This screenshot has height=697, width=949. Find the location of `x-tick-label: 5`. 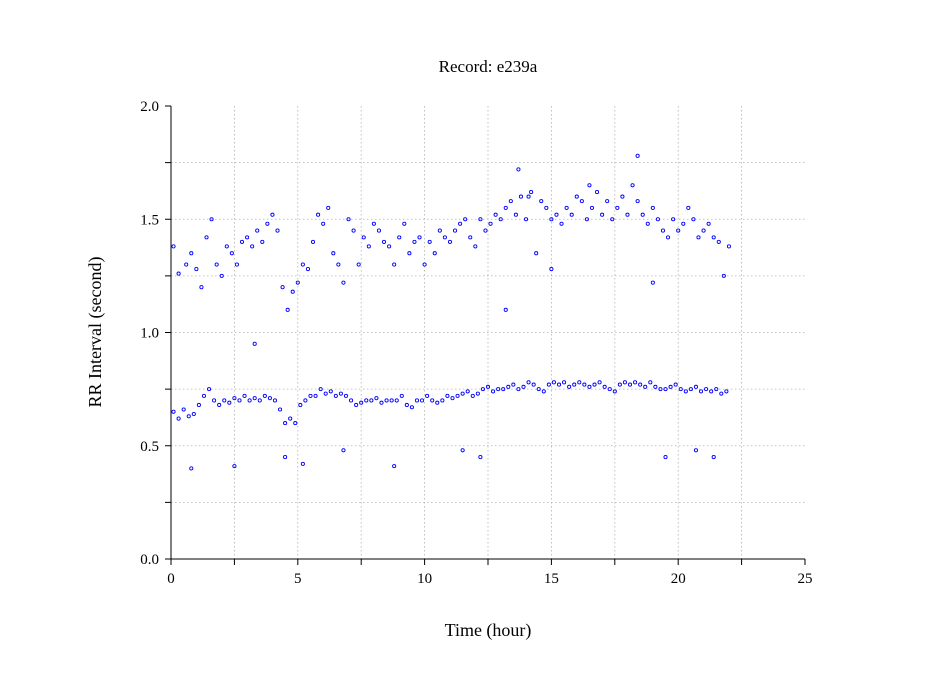

x-tick-label: 5 is located at coordinates (298, 579).